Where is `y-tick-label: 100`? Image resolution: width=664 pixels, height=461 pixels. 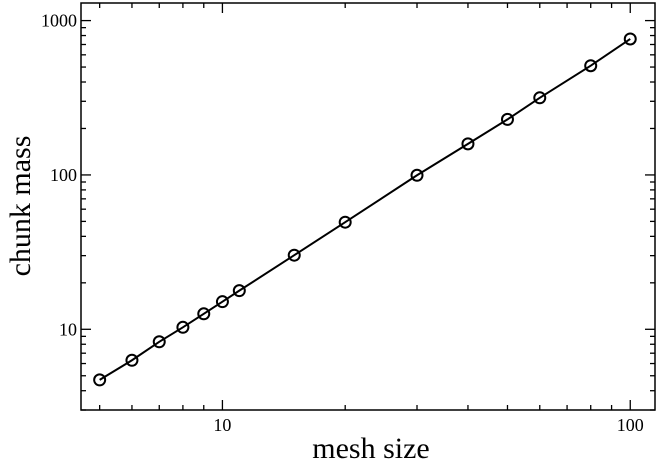 y-tick-label: 100 is located at coordinates (63, 175).